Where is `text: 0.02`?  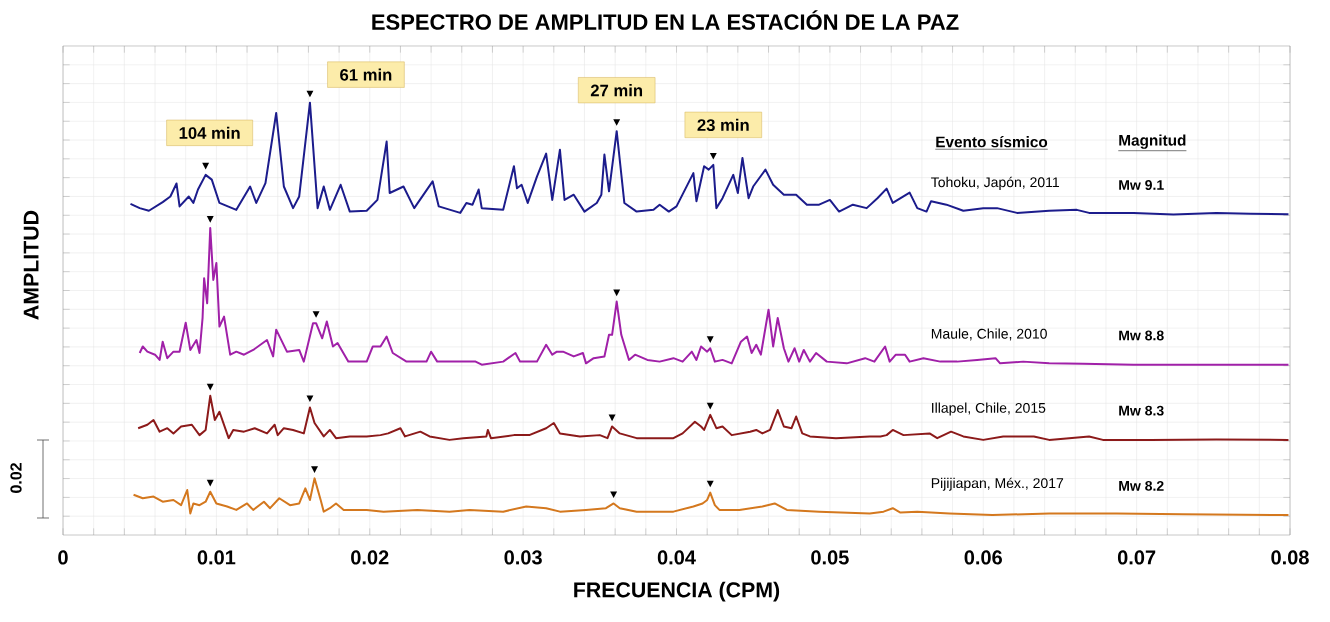
text: 0.02 is located at coordinates (16, 478).